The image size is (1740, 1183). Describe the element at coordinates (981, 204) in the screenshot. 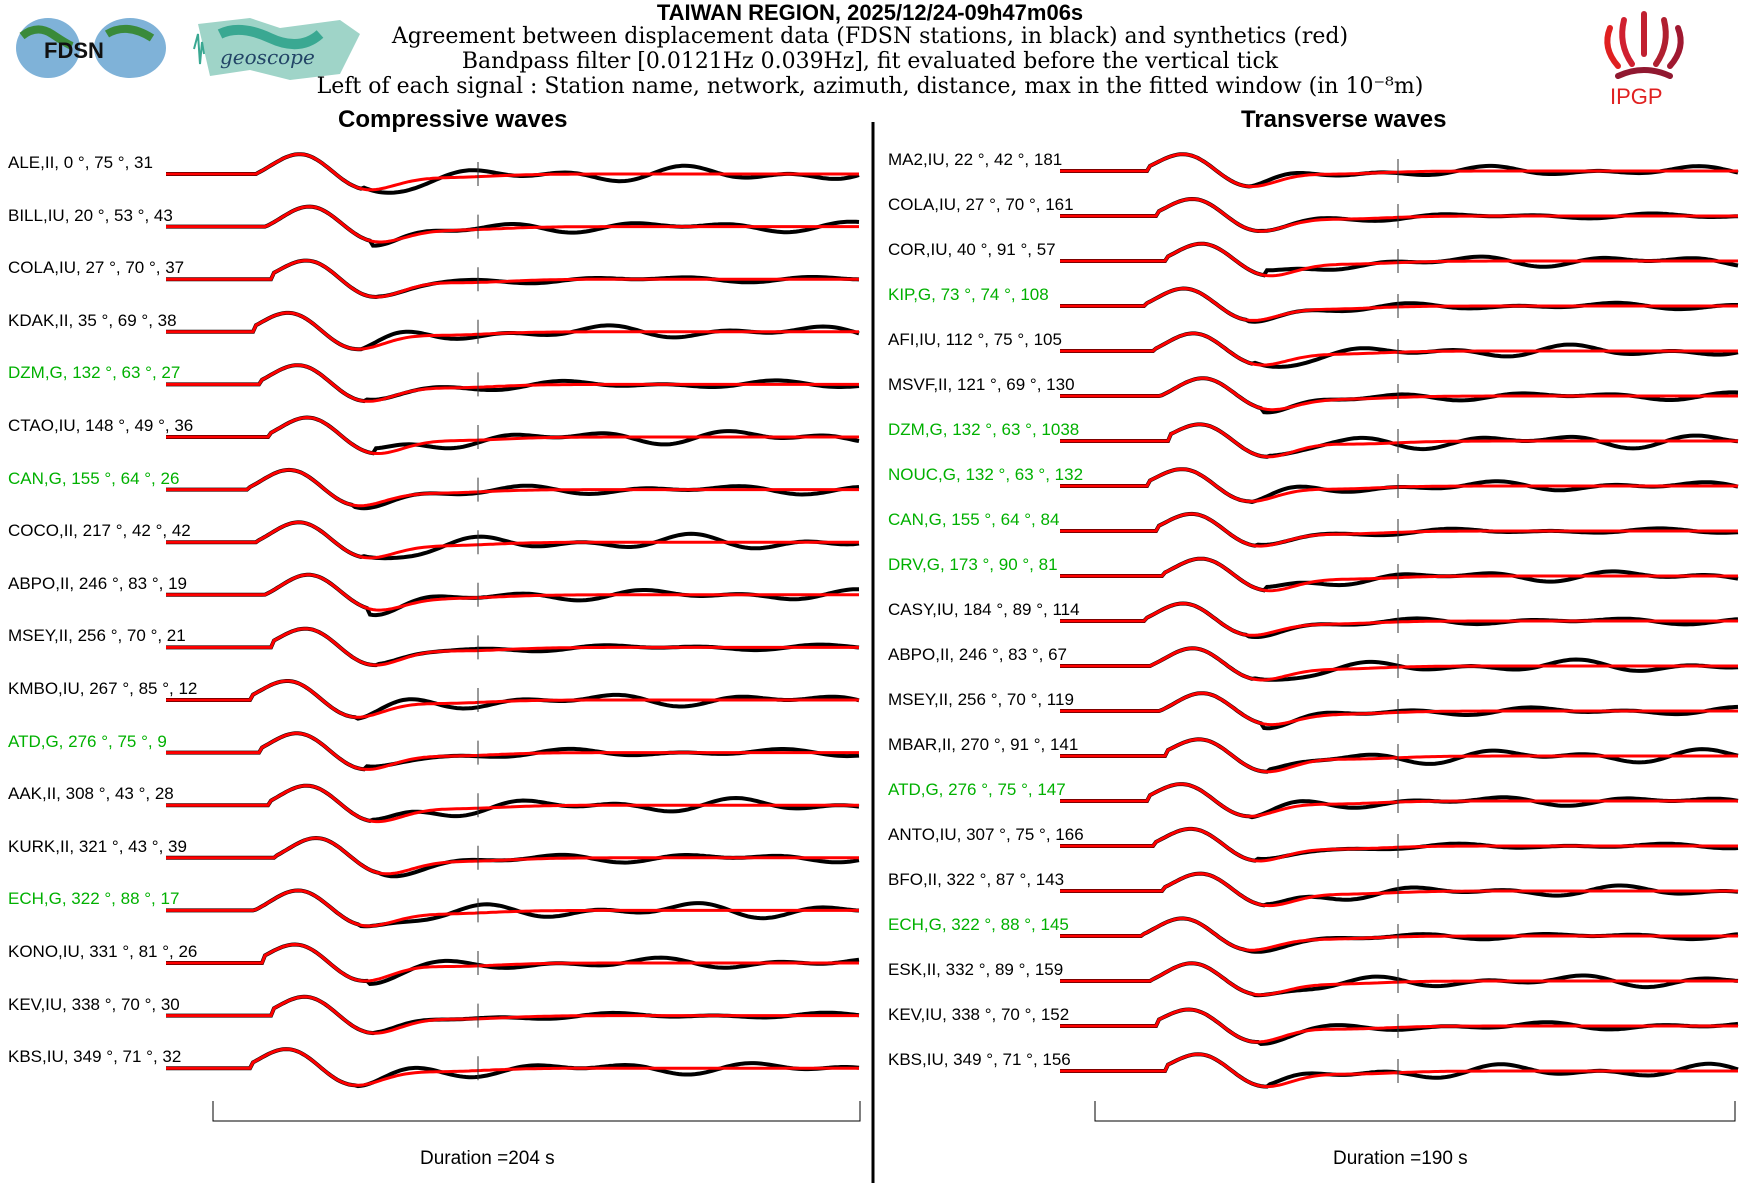

I see `station-label: COLA,IU, 27 °, 70 °, 161` at that location.